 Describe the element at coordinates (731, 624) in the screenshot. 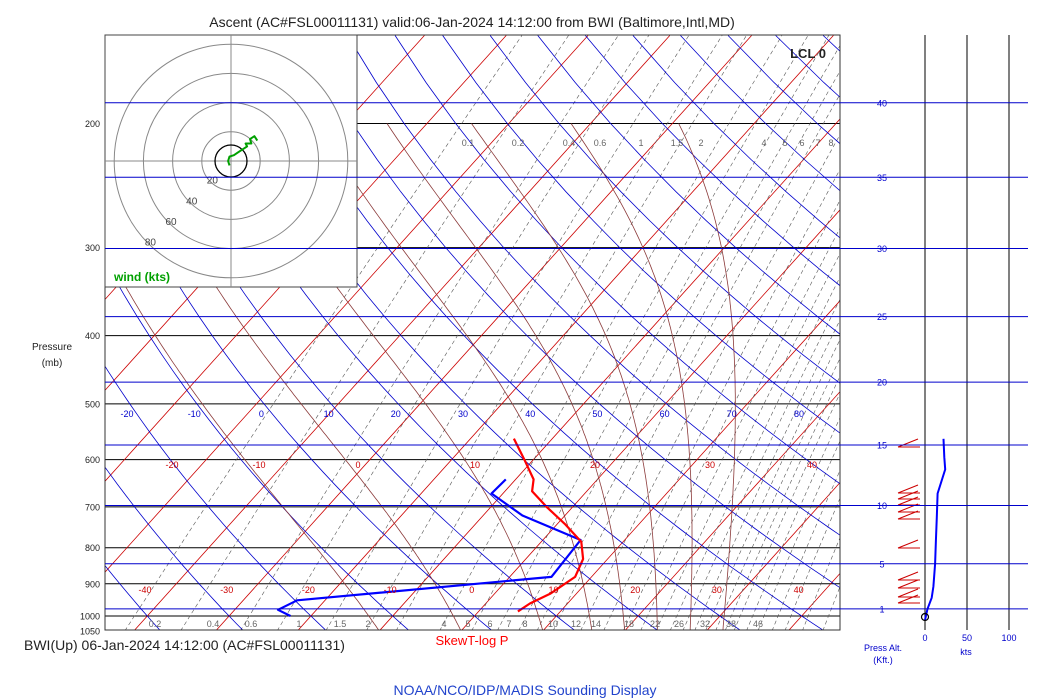

I see `mixing-ratio-label-bottom: 38` at that location.